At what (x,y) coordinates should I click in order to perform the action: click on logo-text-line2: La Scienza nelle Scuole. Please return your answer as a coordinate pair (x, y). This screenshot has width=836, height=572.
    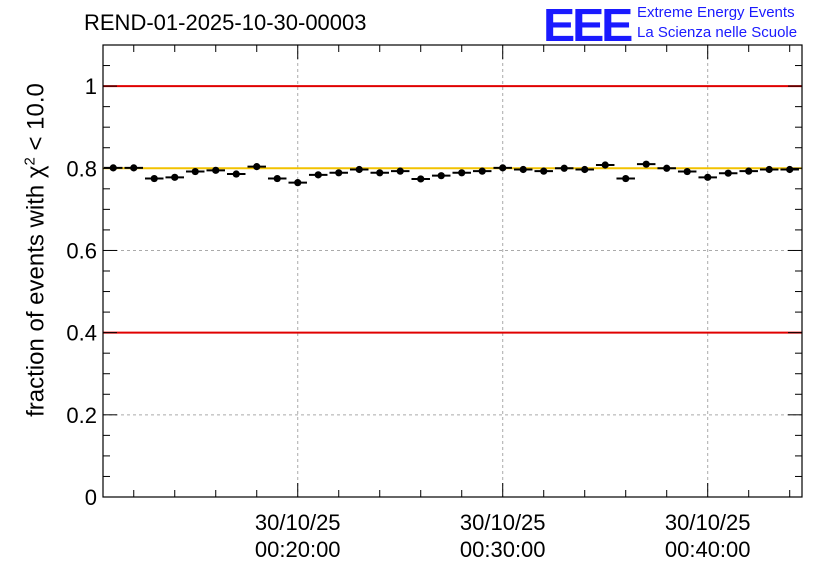
    Looking at the image, I should click on (717, 32).